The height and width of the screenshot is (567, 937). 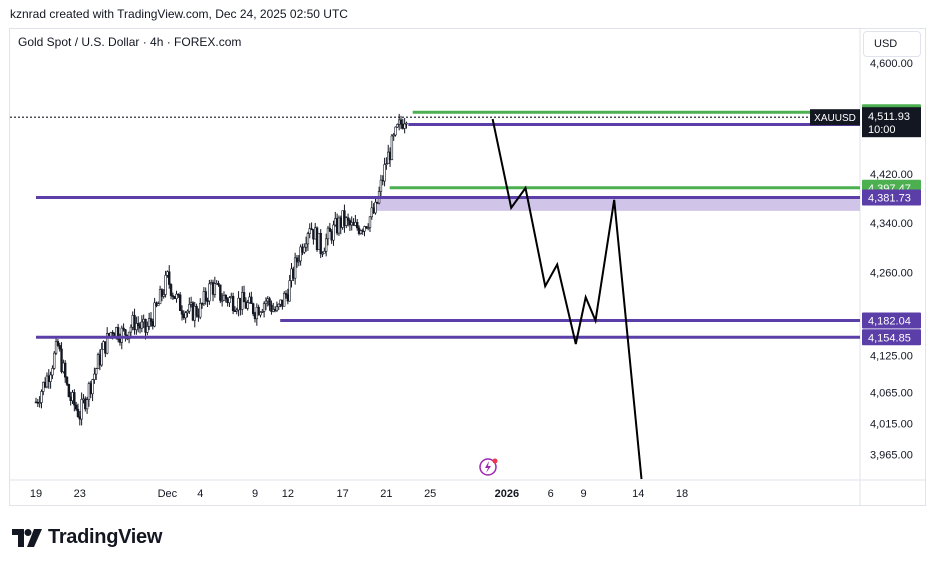 What do you see at coordinates (567, 299) in the screenshot?
I see `projection-path` at bounding box center [567, 299].